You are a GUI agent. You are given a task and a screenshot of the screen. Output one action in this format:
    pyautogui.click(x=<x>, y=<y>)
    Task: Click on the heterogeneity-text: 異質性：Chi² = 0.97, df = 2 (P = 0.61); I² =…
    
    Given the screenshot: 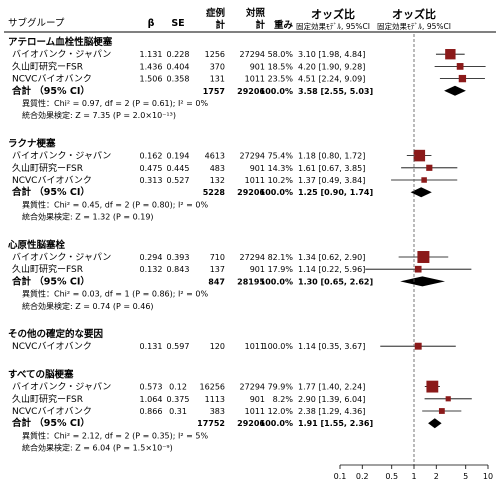 What is the action you would take?
    pyautogui.click(x=115, y=103)
    